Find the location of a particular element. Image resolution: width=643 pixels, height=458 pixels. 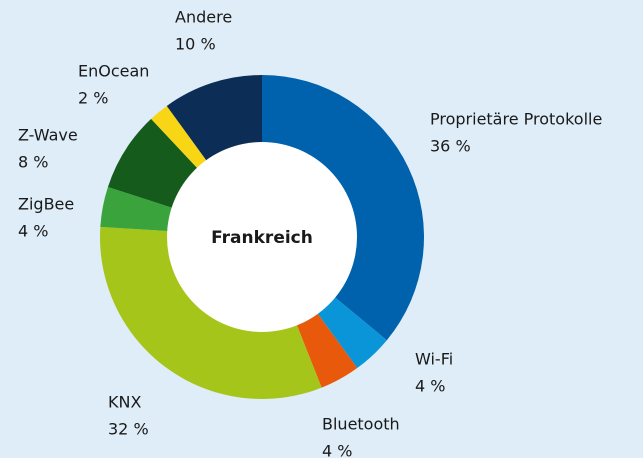

center-label: Frankreich is located at coordinates (262, 238).